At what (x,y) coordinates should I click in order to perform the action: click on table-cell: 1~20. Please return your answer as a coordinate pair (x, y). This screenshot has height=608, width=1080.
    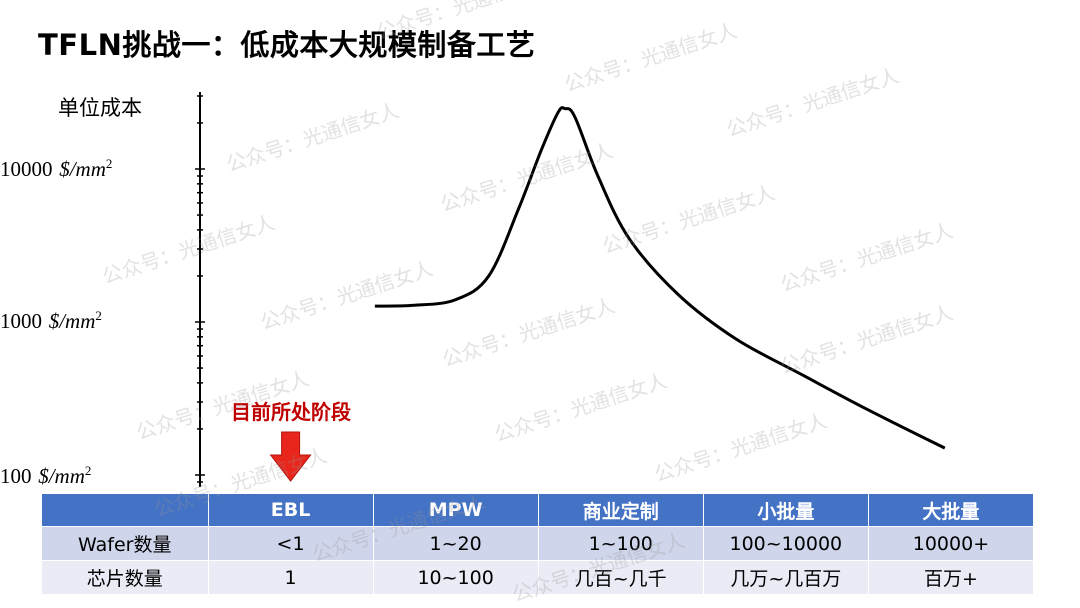
    Looking at the image, I should click on (456, 543).